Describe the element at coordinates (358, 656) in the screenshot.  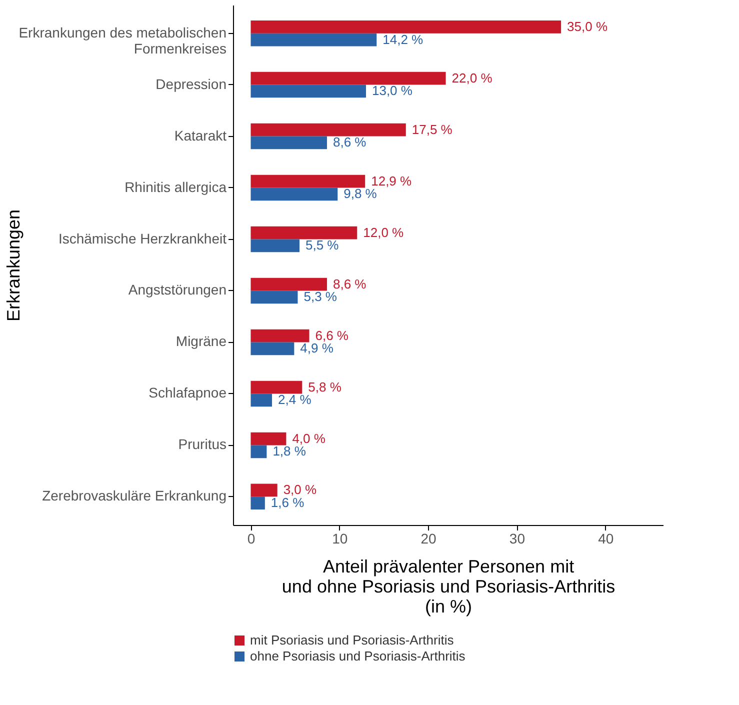
I see `legend-label: ohne Psoriasis und Psoriasis-Arthritis` at that location.